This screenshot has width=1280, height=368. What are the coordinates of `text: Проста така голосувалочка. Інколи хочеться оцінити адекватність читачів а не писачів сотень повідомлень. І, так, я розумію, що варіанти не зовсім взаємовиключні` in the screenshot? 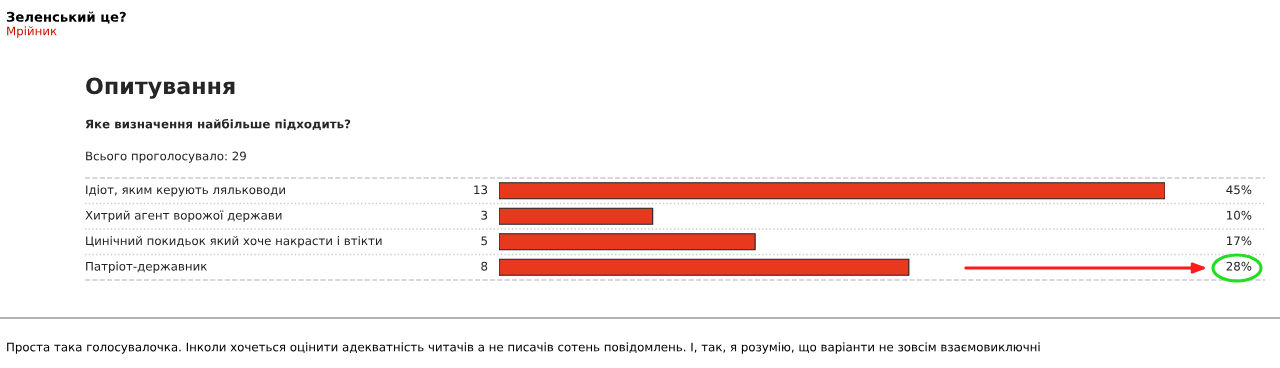 It's located at (523, 348).